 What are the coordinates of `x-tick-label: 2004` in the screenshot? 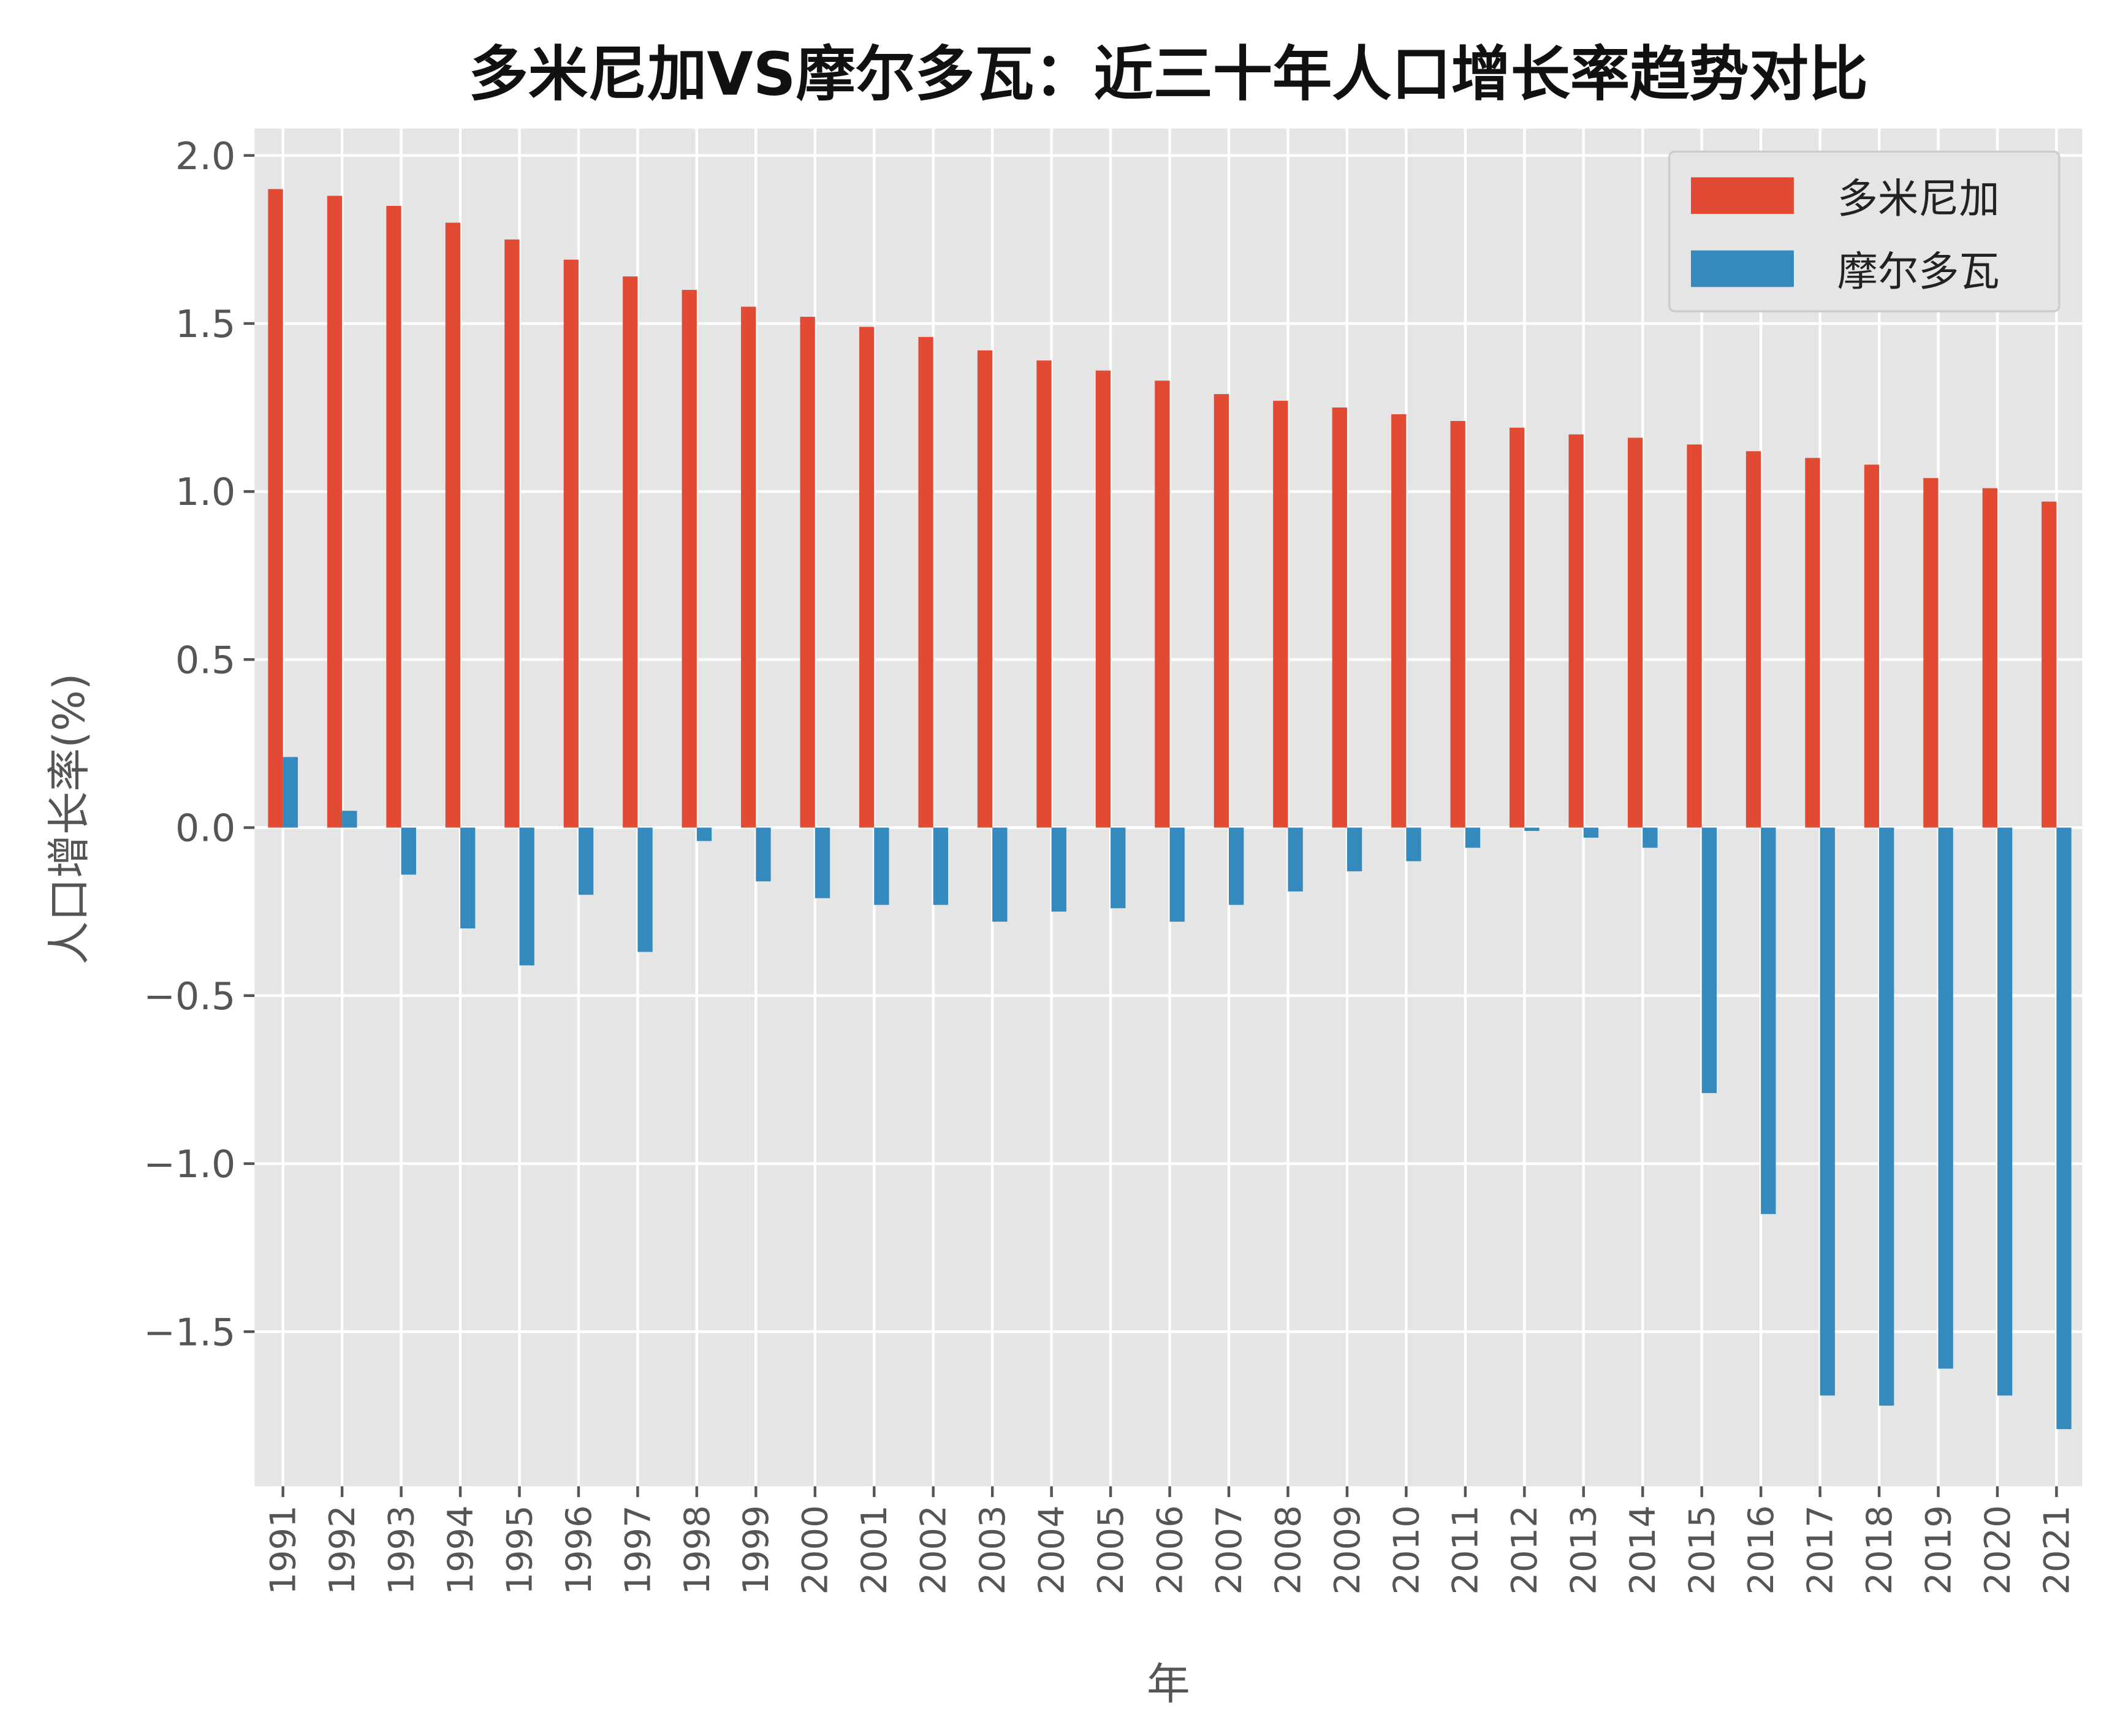 It's located at (1052, 1549).